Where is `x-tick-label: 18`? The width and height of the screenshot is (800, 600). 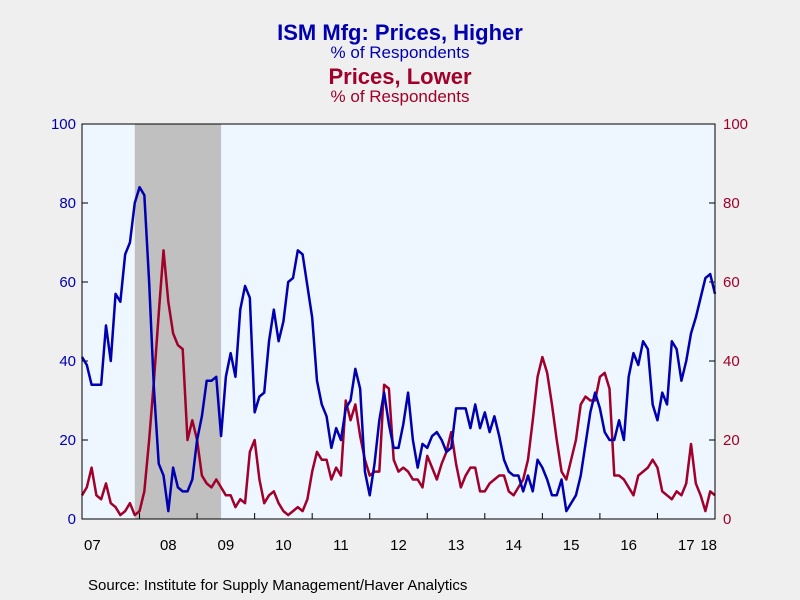
x-tick-label: 18 is located at coordinates (708, 545).